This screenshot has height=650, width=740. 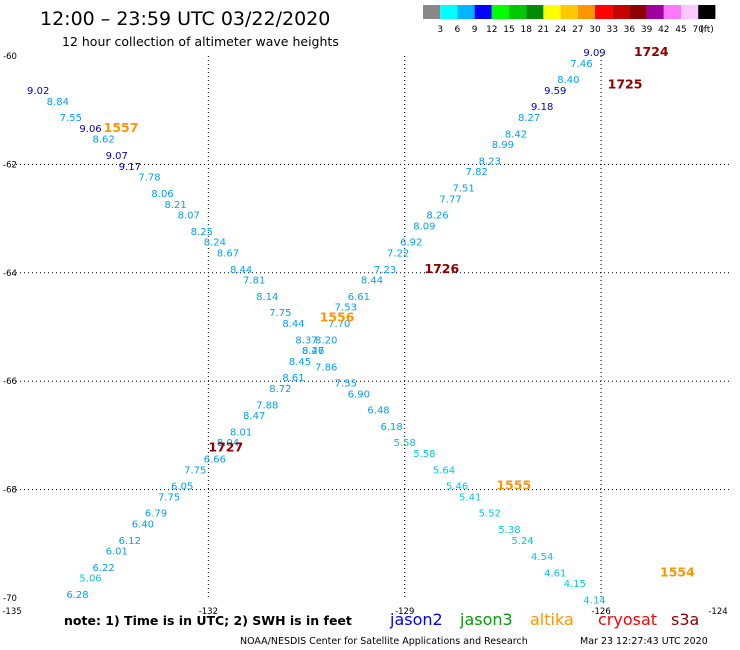 I want to click on scale-label: 33, so click(x=611, y=30).